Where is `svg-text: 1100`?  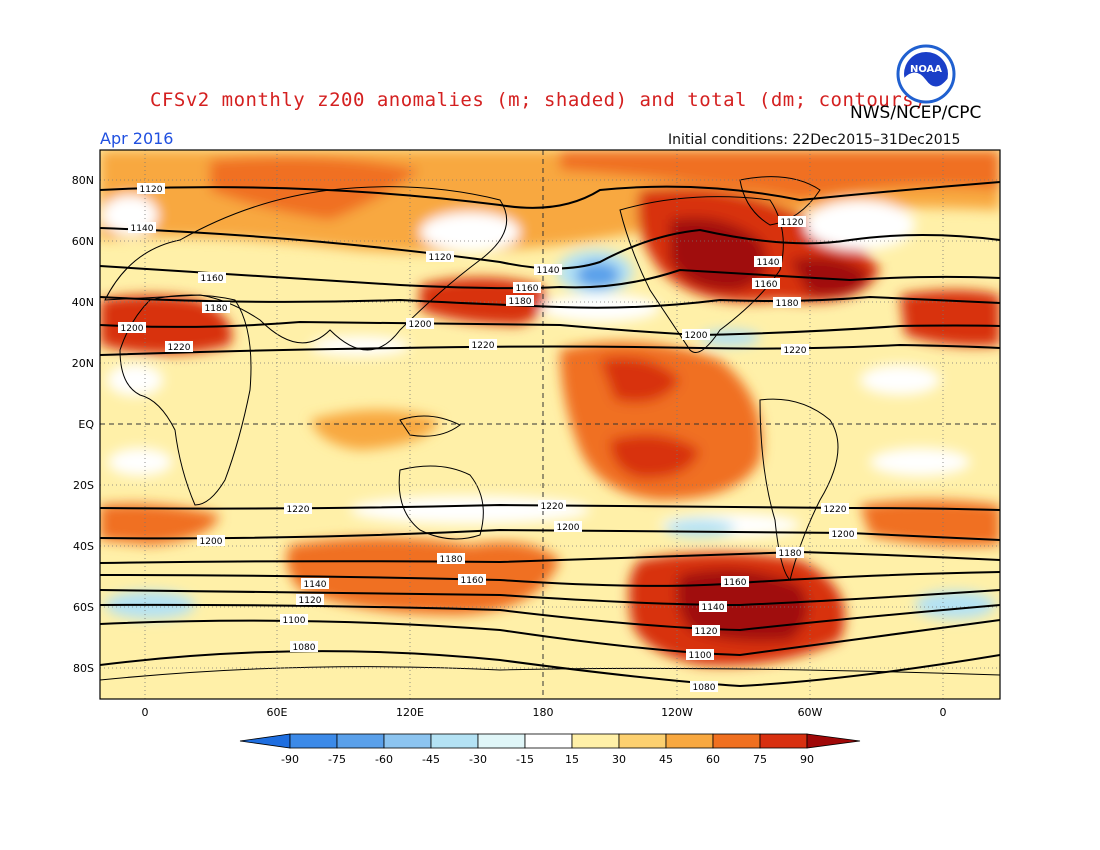
svg-text: 1100 is located at coordinates (700, 656).